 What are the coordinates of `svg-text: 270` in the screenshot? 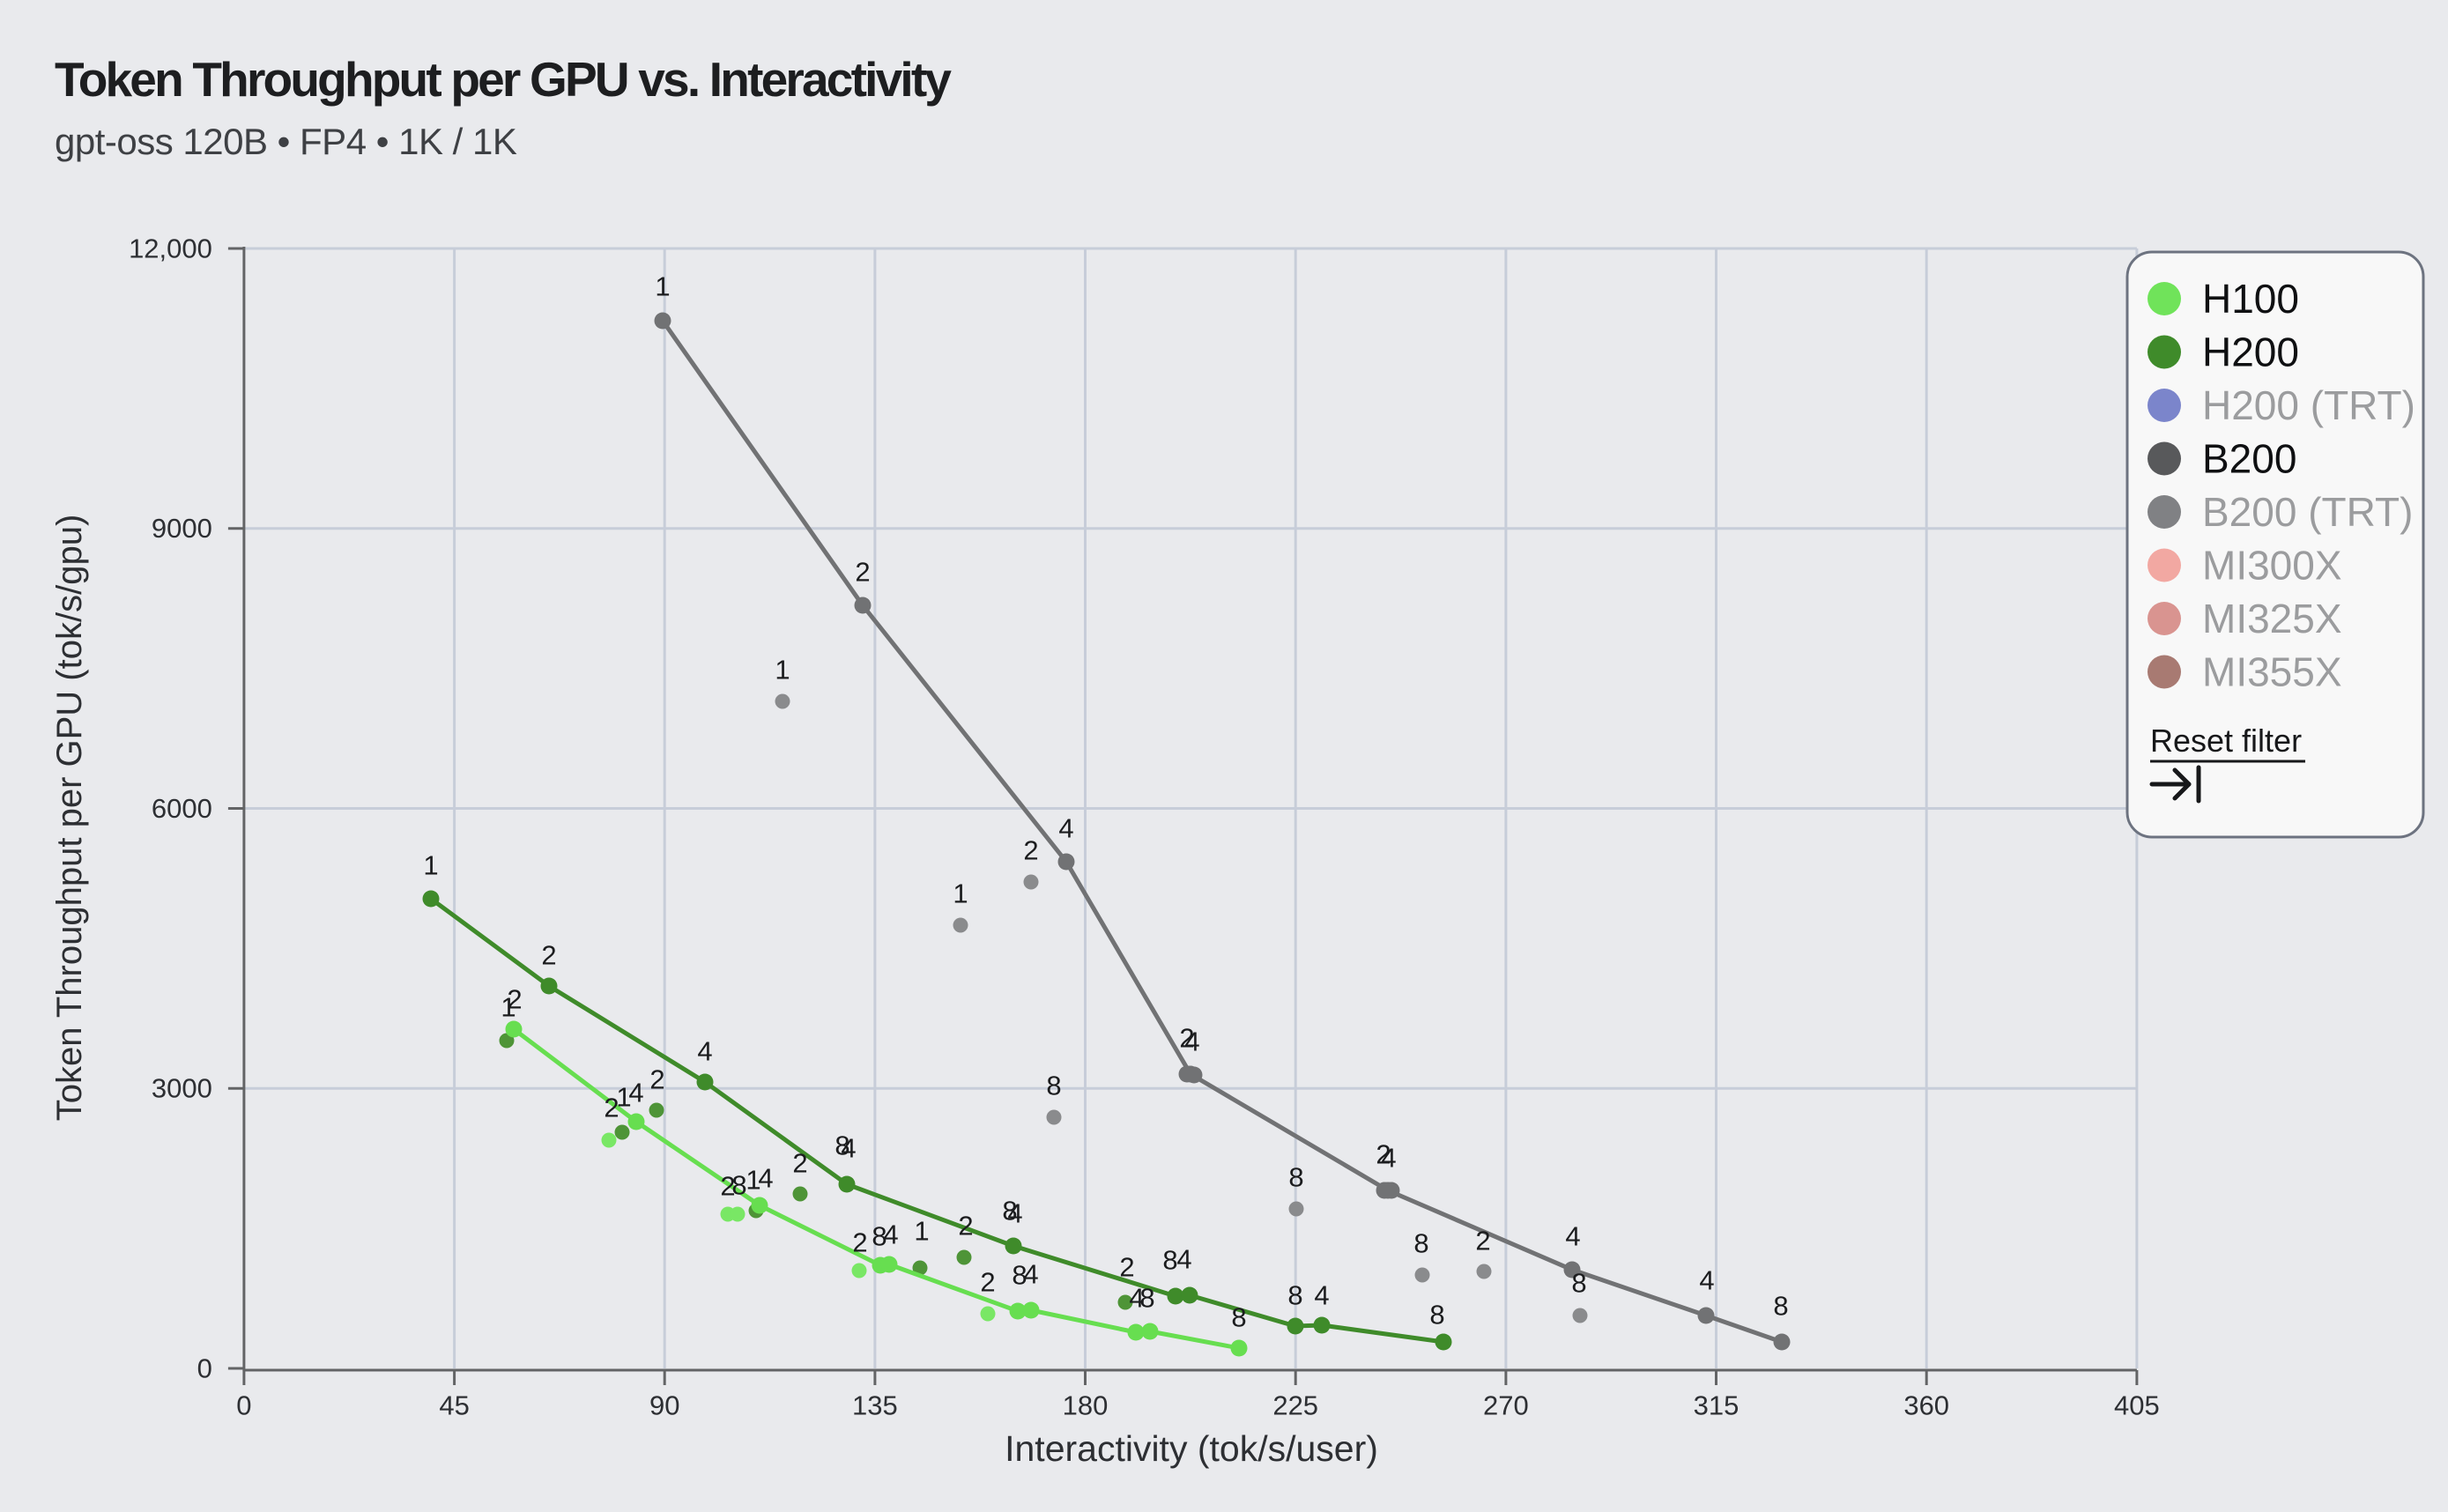 It's located at (1506, 1405).